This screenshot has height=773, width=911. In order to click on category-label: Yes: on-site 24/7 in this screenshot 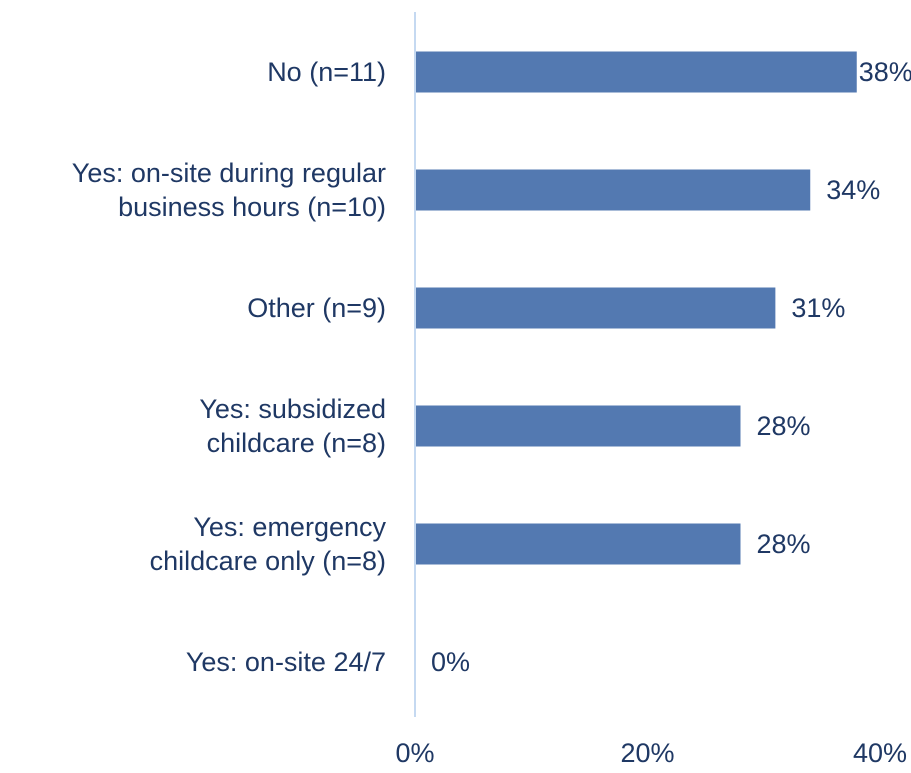, I will do `click(286, 662)`.